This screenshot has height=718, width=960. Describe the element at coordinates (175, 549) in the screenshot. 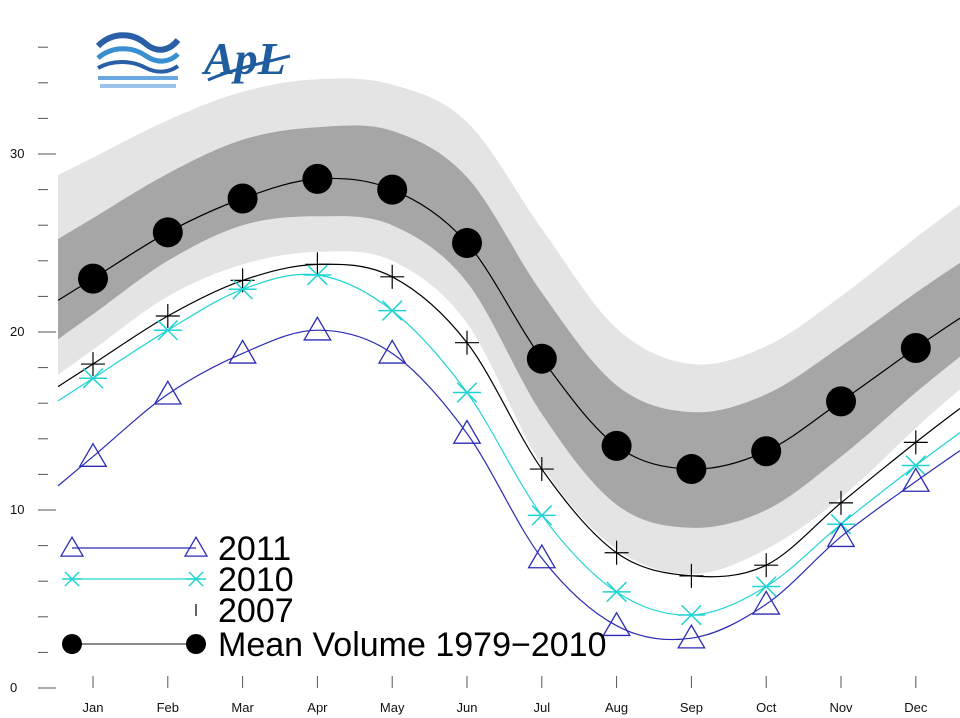

I see `legend-item: 2011` at that location.